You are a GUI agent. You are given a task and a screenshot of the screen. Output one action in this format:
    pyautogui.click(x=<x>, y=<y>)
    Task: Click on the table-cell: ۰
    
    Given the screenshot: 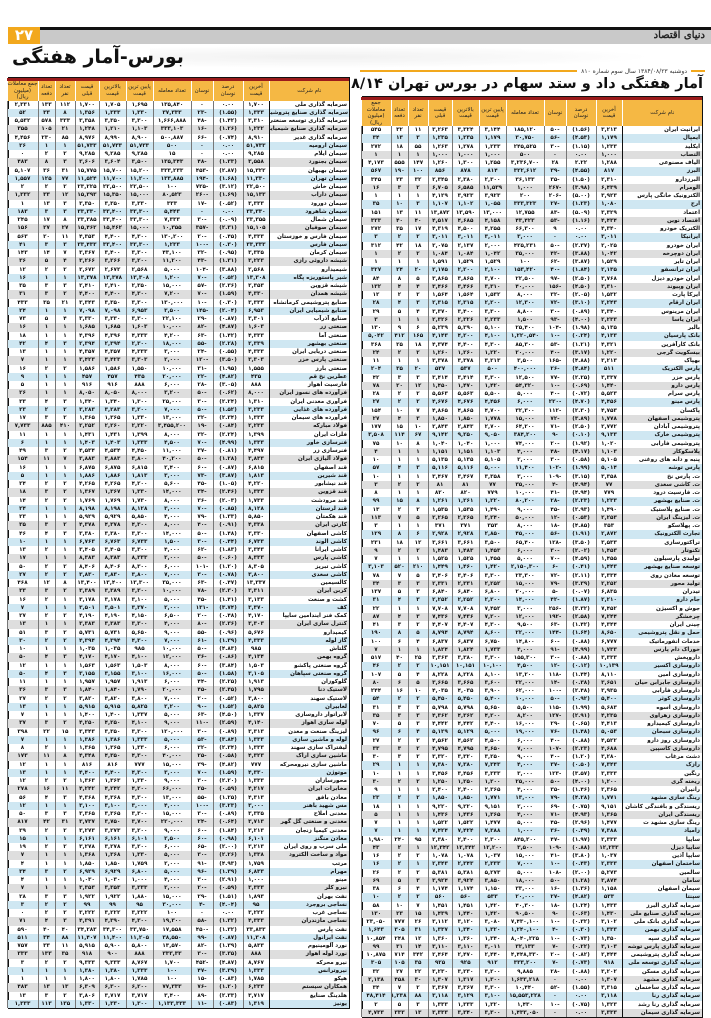 What is the action you would take?
    pyautogui.click(x=201, y=104)
    